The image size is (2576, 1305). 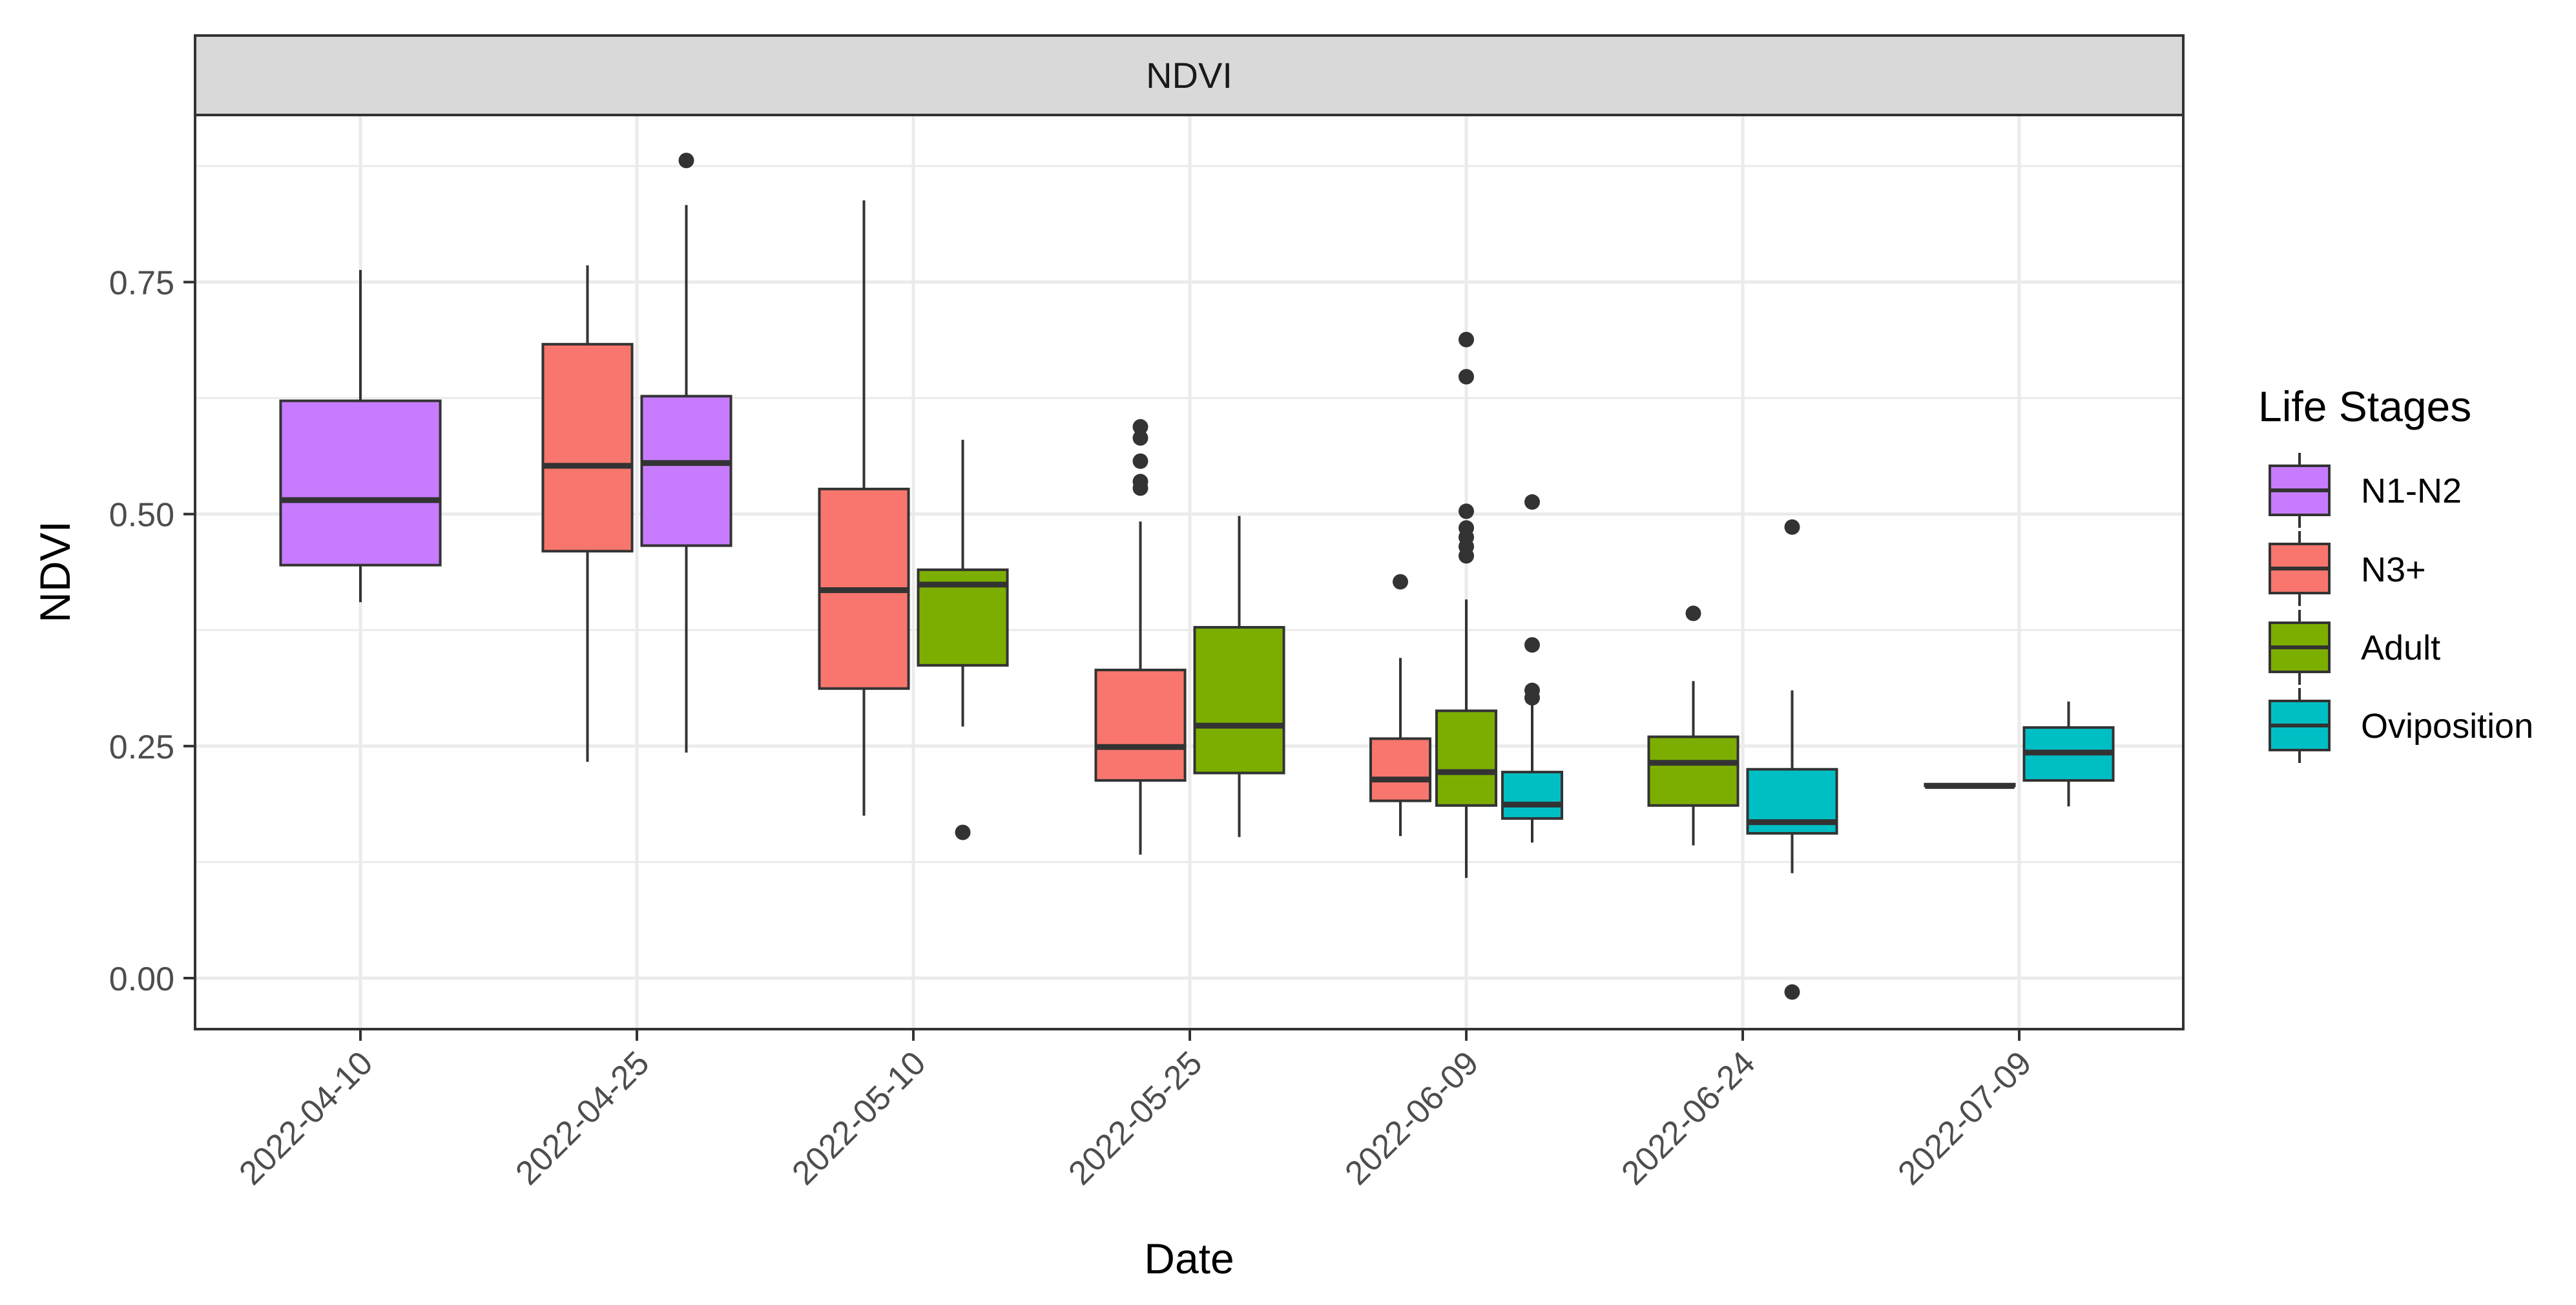 I want to click on box-2022-05-25-adult, so click(x=1239, y=676).